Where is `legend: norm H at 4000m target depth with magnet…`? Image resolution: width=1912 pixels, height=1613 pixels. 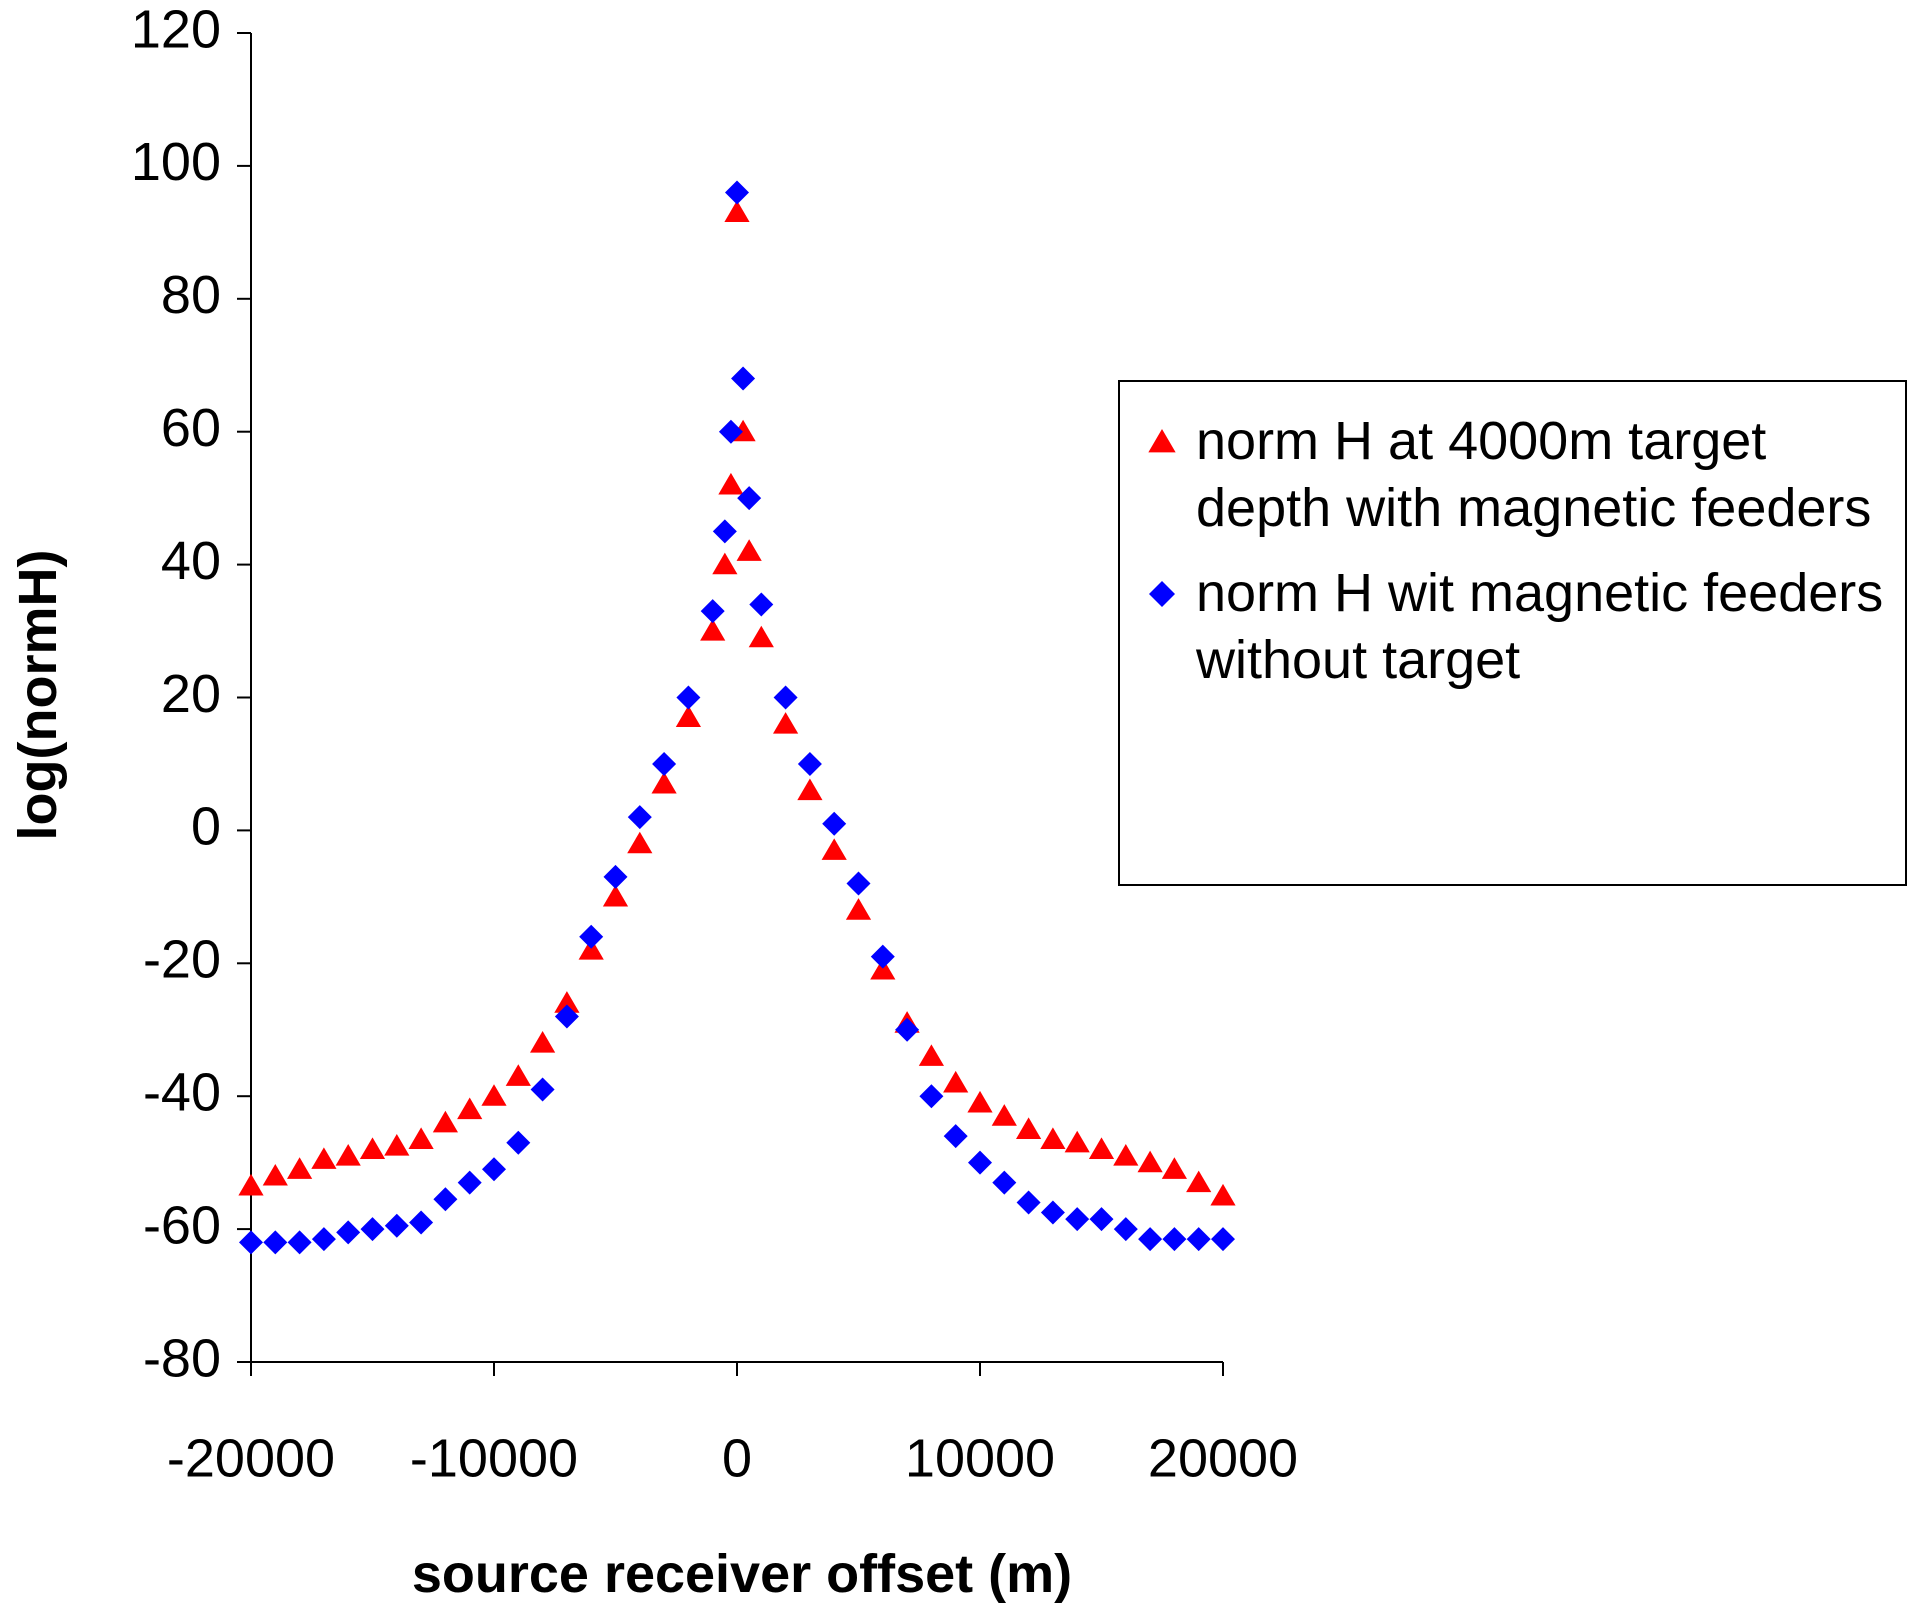
legend: norm H at 4000m target depth with magnet… is located at coordinates (1512, 633).